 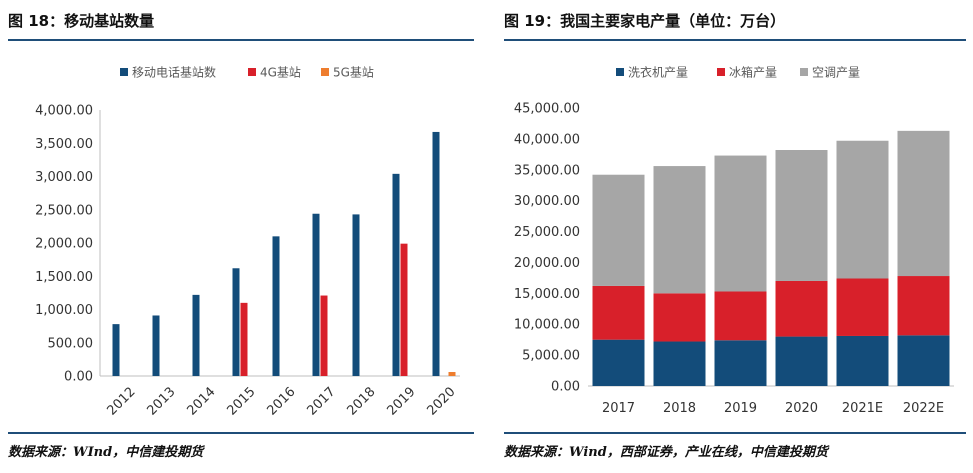 What do you see at coordinates (547, 294) in the screenshot?
I see `y-tick-label: 15,000.00` at bounding box center [547, 294].